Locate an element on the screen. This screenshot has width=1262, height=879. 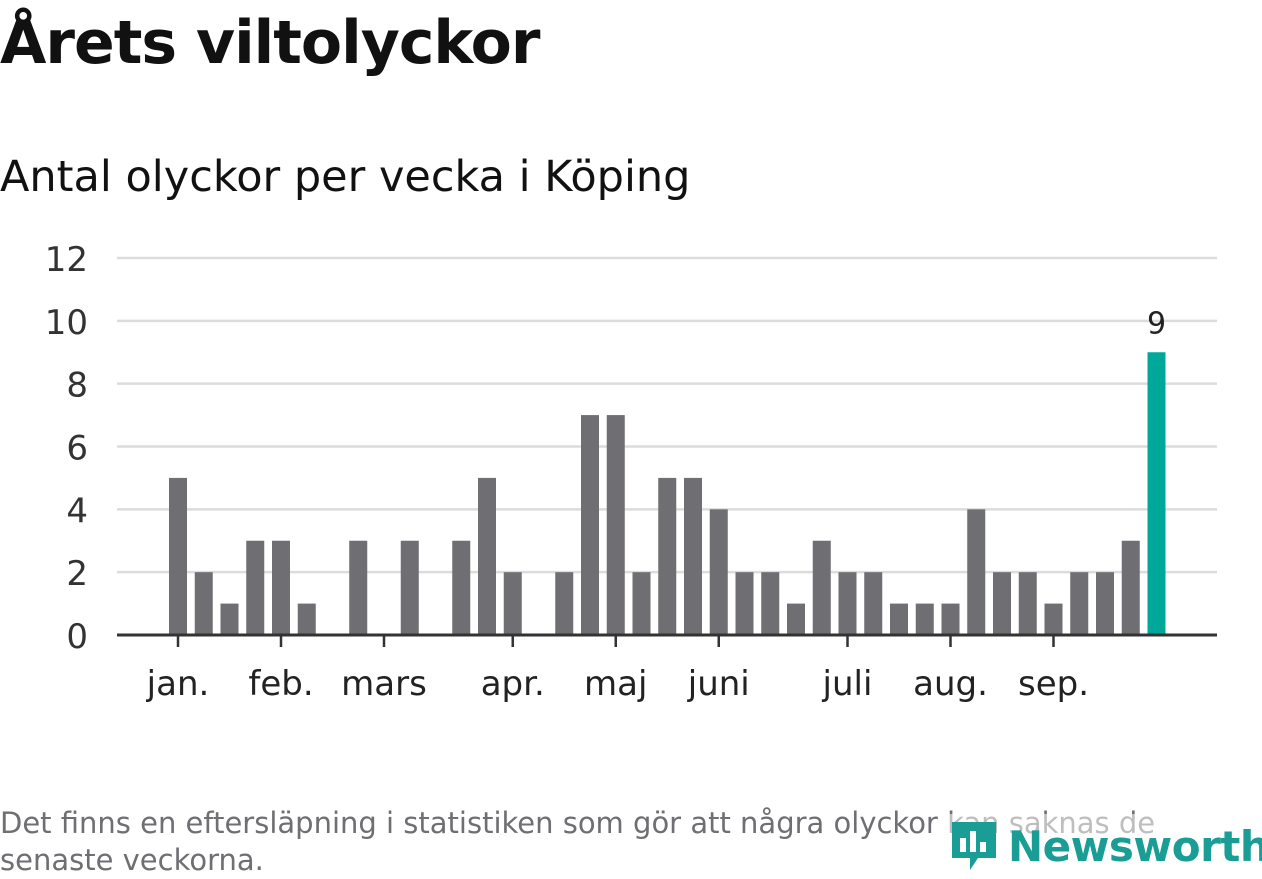
x-tick-label: apr. is located at coordinates (513, 684).